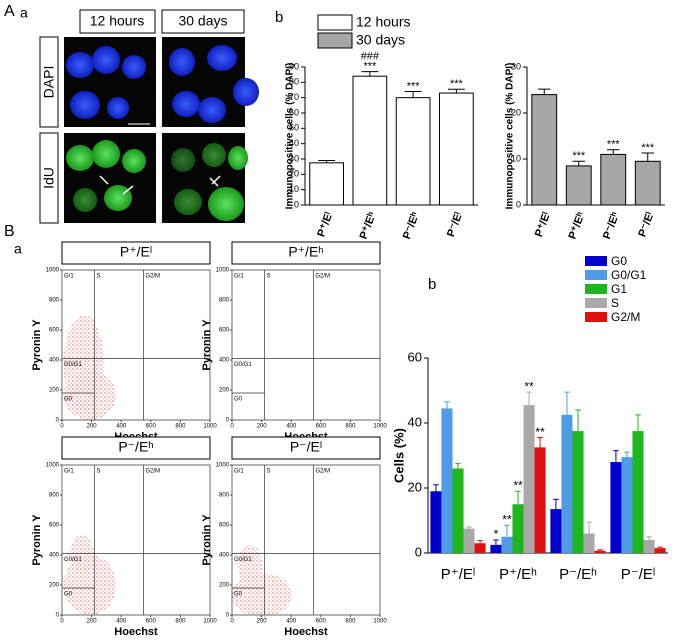 Image resolution: width=685 pixels, height=640 pixels. What do you see at coordinates (68, 400) in the screenshot?
I see `gate-label: G0` at bounding box center [68, 400].